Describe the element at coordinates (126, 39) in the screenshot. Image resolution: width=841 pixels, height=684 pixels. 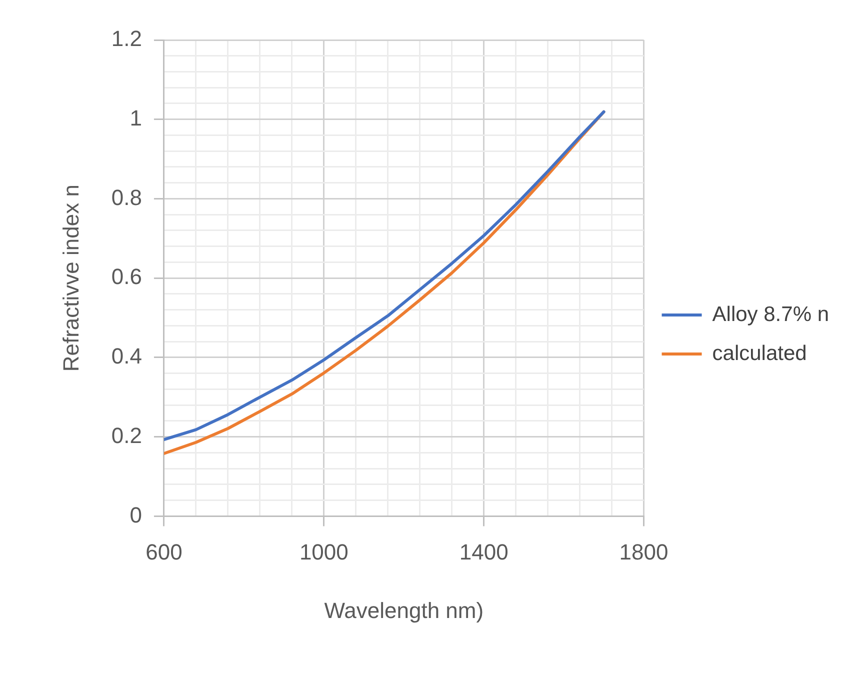
I see `y-tick-label: 1.2` at that location.